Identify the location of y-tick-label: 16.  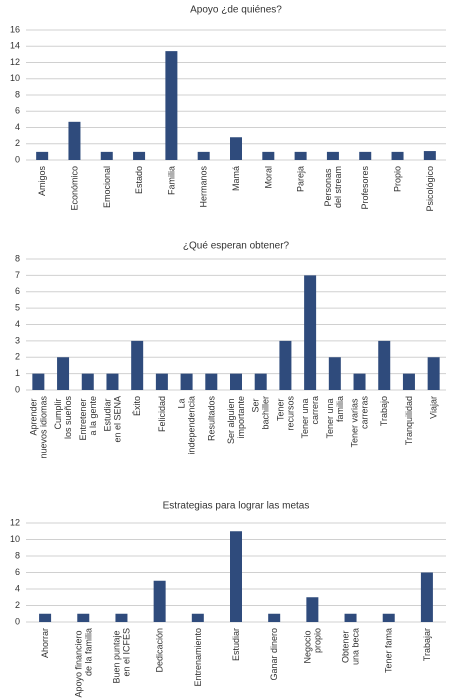
(15, 29).